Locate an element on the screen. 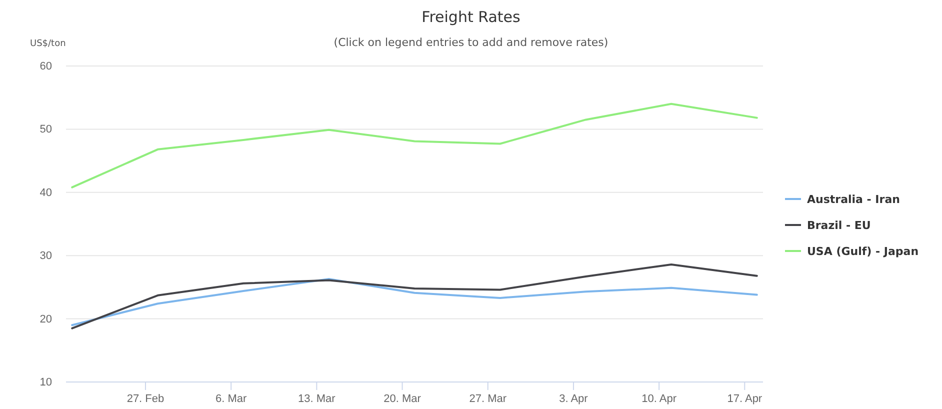 The image size is (942, 409). y-tick-label: 40 is located at coordinates (46, 192).